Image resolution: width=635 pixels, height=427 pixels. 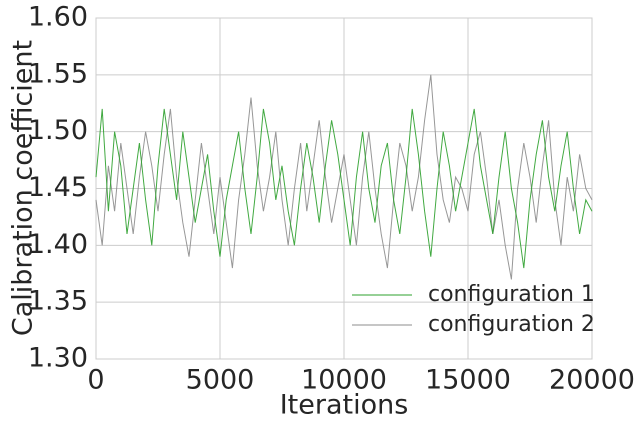 I want to click on x-tick-label: 5000, so click(x=220, y=380).